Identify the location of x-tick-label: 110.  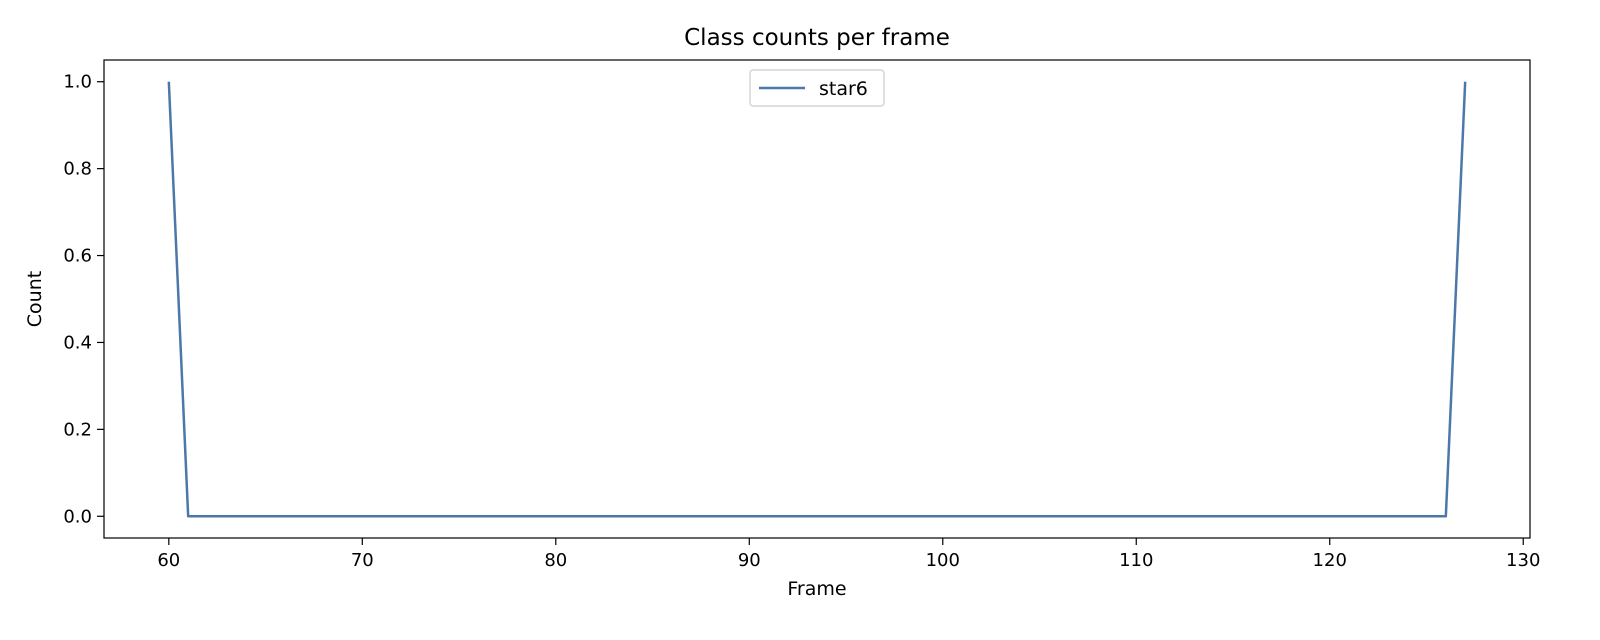
(1136, 560).